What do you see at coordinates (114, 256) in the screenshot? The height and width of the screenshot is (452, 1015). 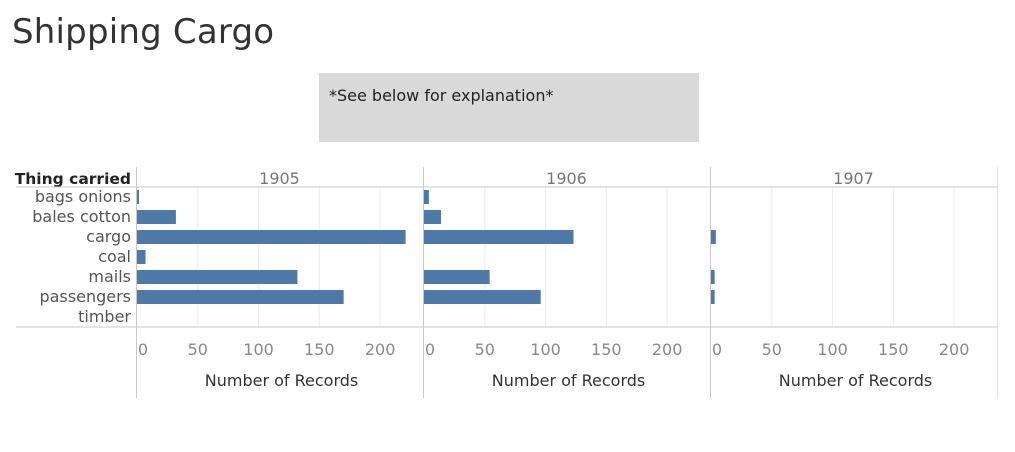 I see `category-label: coal` at bounding box center [114, 256].